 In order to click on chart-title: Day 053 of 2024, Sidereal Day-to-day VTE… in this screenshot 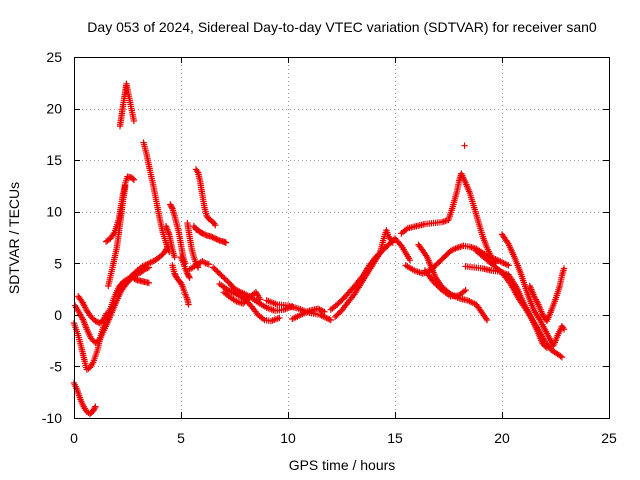, I will do `click(342, 27)`.